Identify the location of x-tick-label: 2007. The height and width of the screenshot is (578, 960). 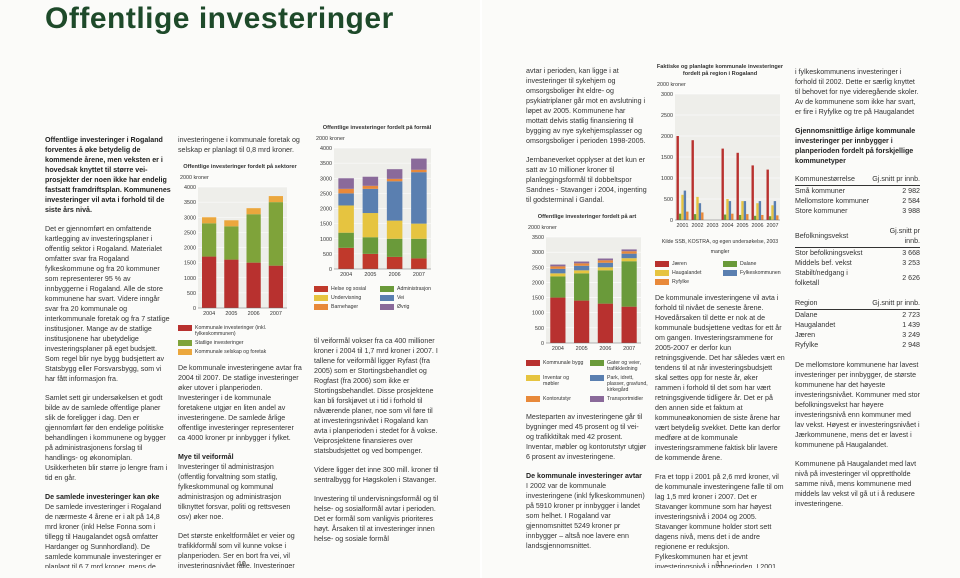
(419, 275).